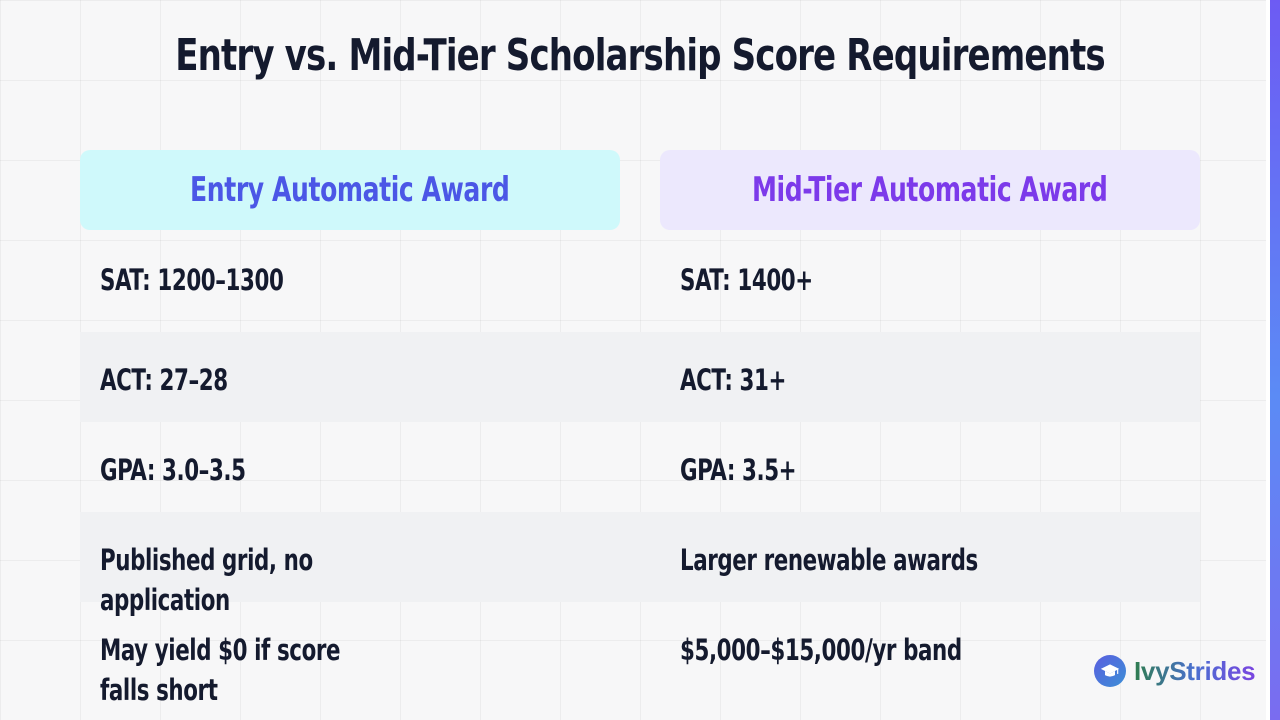 This screenshot has height=720, width=1280. What do you see at coordinates (733, 380) in the screenshot?
I see `mid-tier-requirement-cell: ACT: 31+` at bounding box center [733, 380].